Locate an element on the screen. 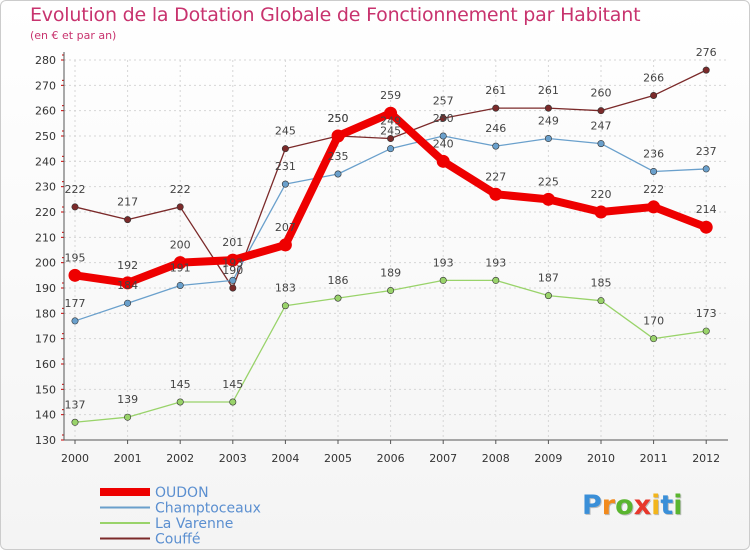 Image resolution: width=750 pixels, height=550 pixels. x-tick-label: 2011 is located at coordinates (654, 458).